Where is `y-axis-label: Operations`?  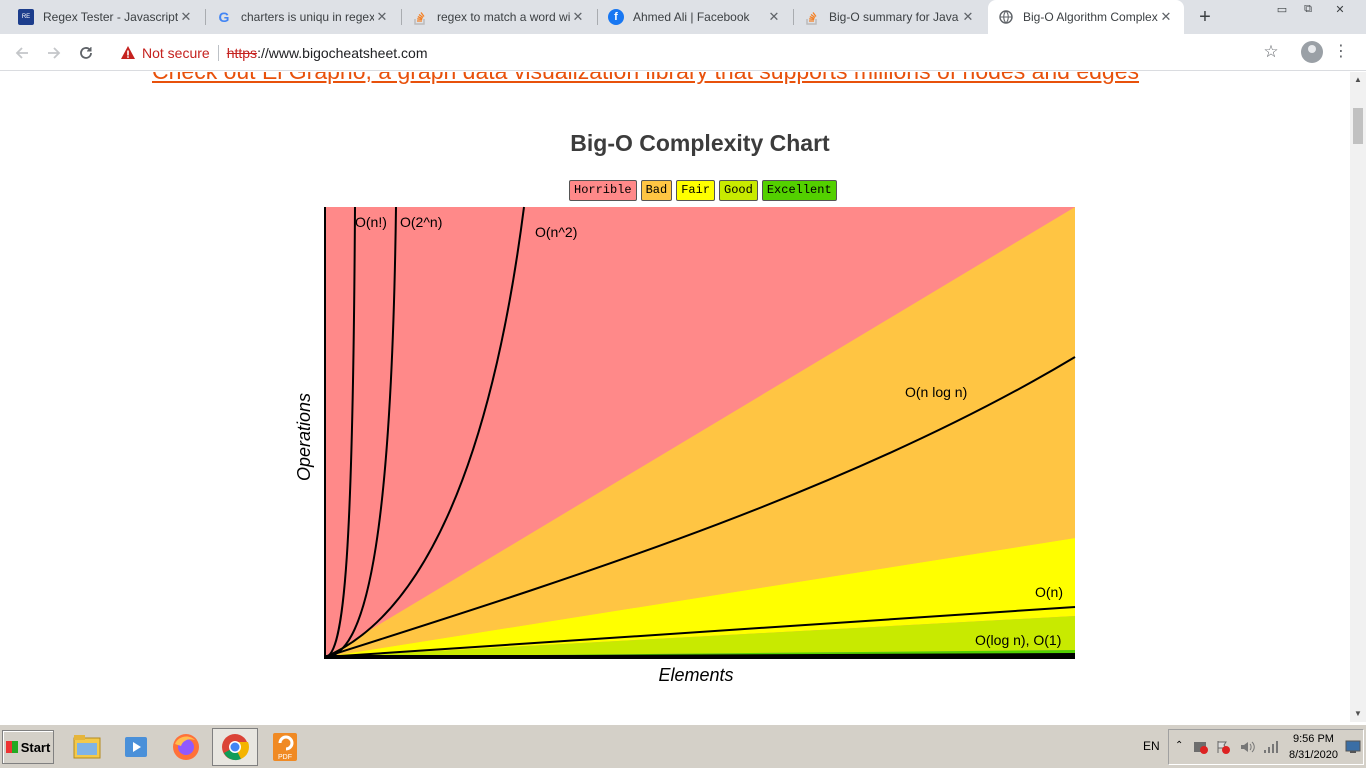
y-axis-label: Operations is located at coordinates (304, 437).